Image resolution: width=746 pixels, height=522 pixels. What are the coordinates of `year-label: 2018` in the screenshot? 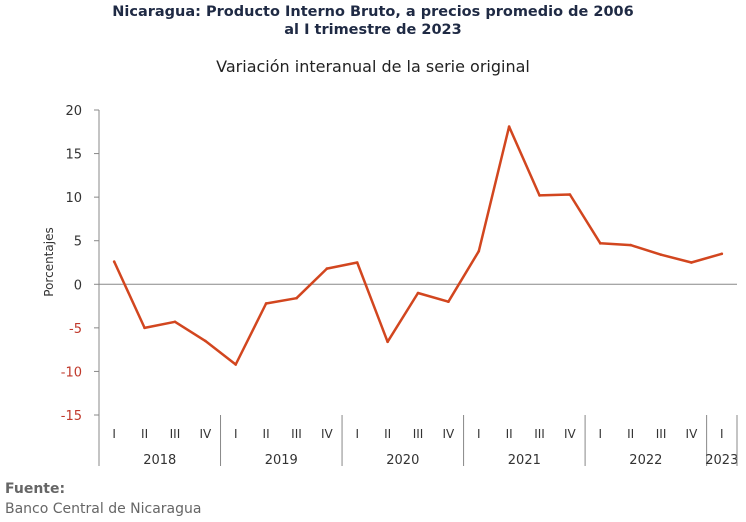 It's located at (159, 460).